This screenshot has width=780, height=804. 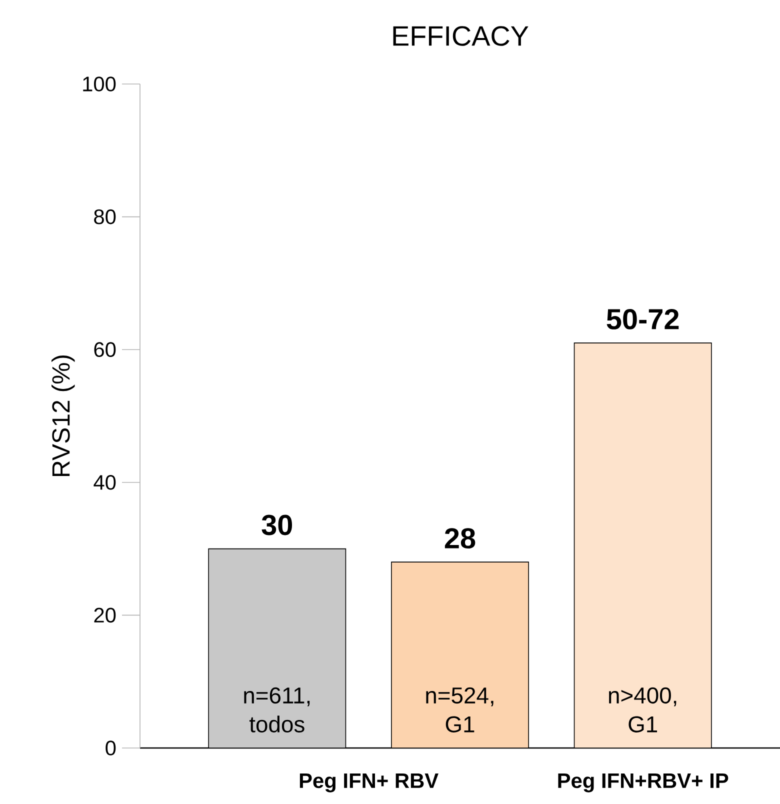 What do you see at coordinates (277, 525) in the screenshot?
I see `data-label: 30` at bounding box center [277, 525].